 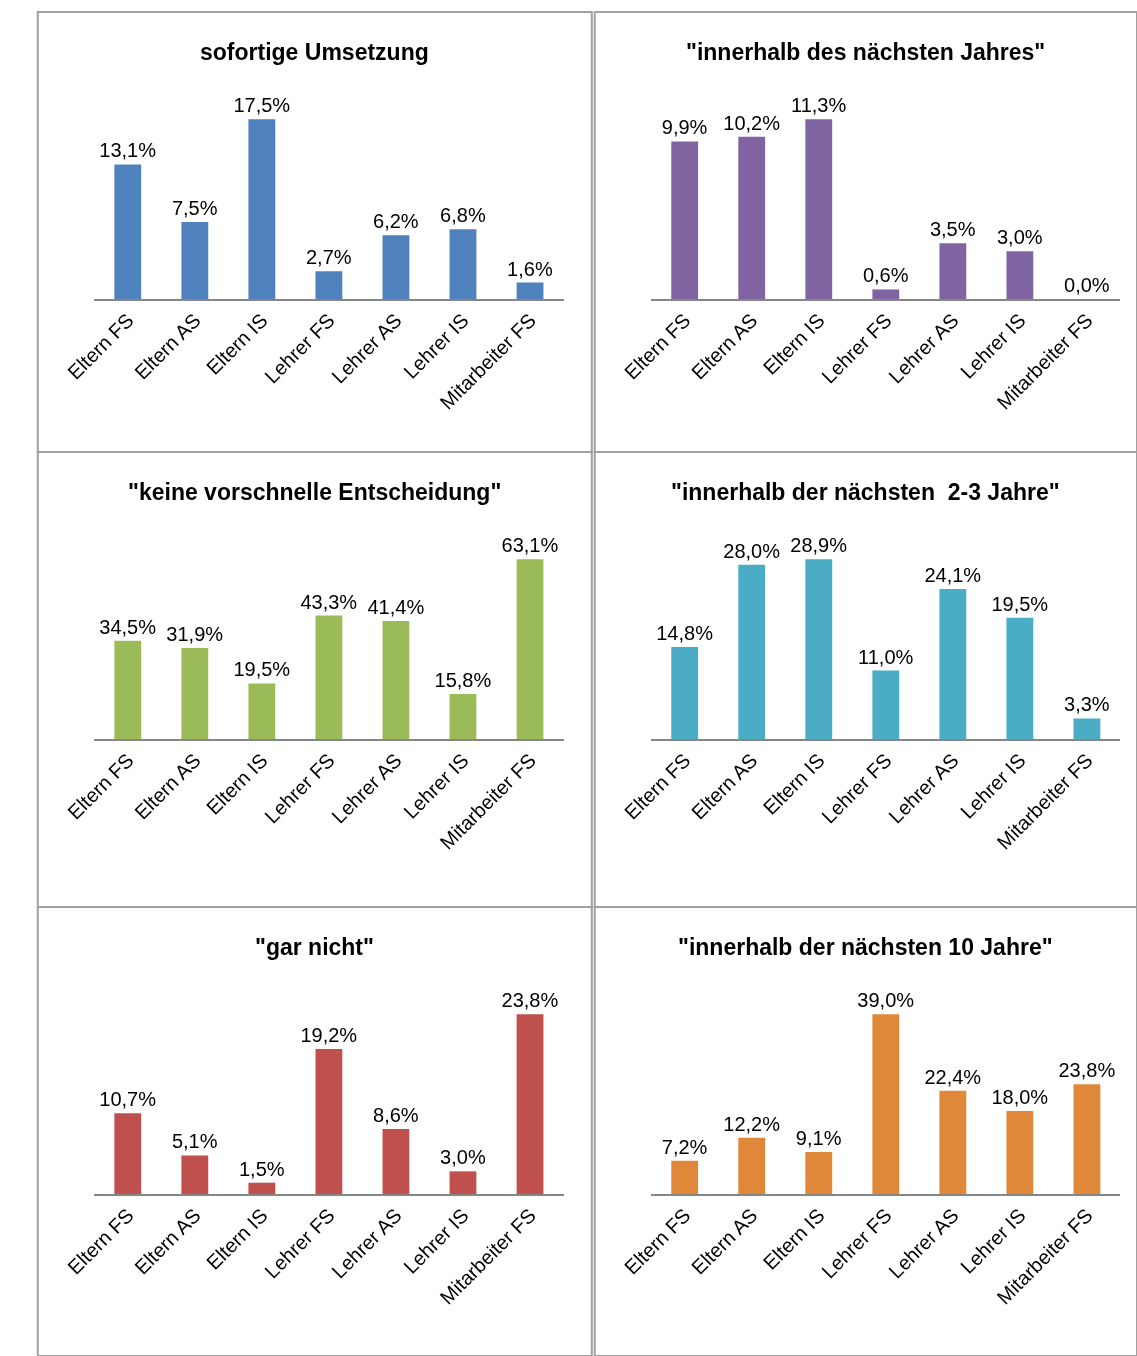 What do you see at coordinates (329, 1034) in the screenshot?
I see `data-label: 19,2%` at bounding box center [329, 1034].